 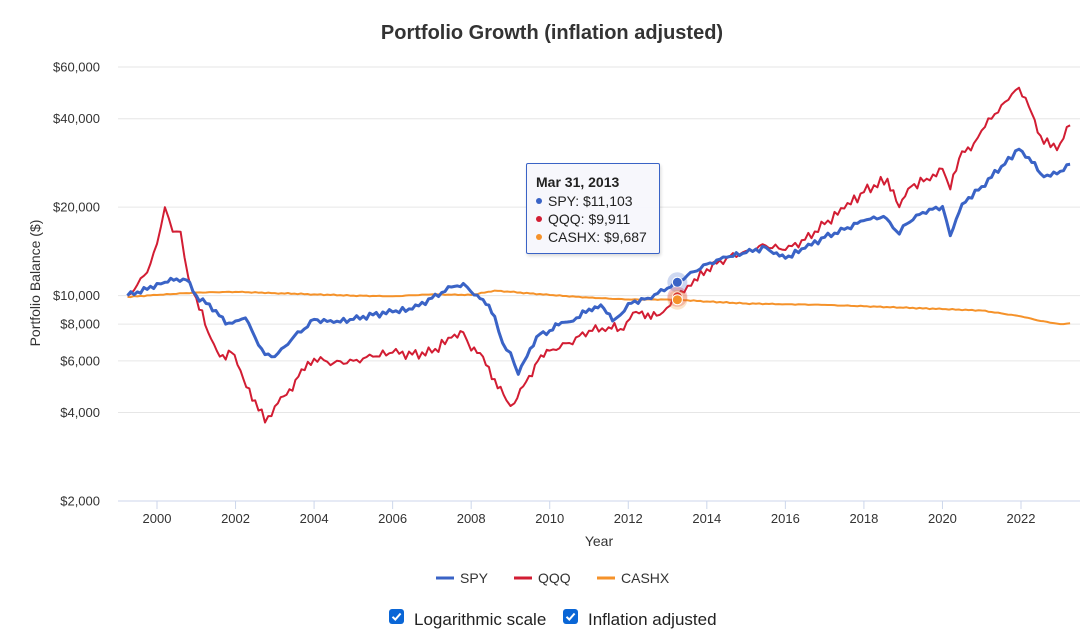 What do you see at coordinates (549, 518) in the screenshot?
I see `x-tick-label: 2010` at bounding box center [549, 518].